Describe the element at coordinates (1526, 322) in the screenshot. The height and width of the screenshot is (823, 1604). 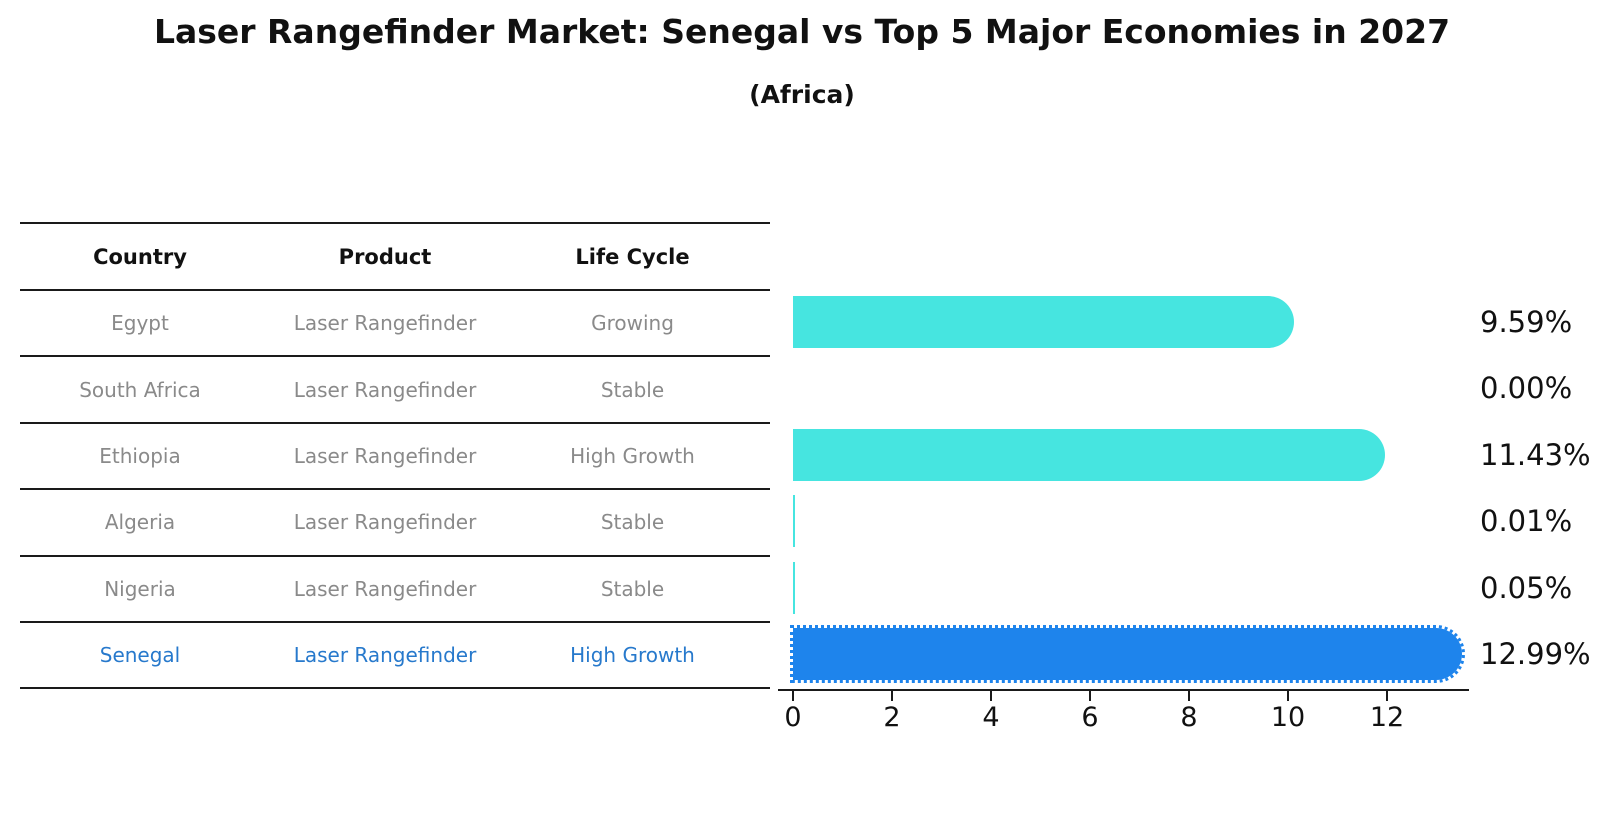
I see `value-label-egypt: 9.59%` at that location.